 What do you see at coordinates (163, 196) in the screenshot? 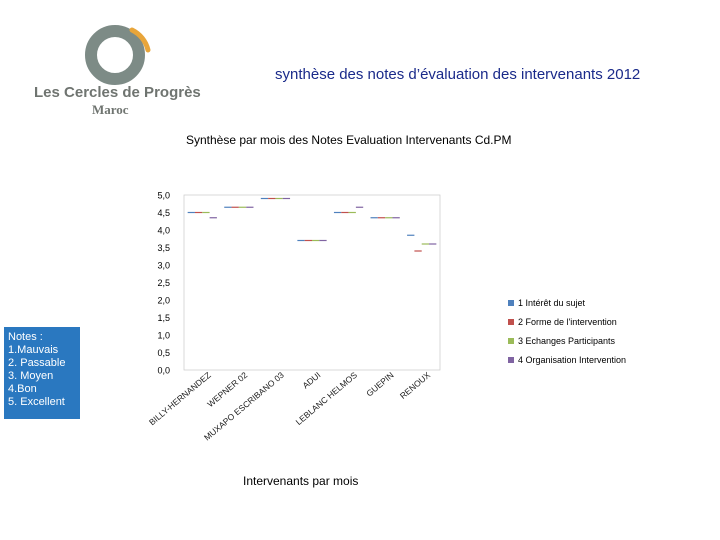
I see `y-tick-label: 5,0` at bounding box center [163, 196].